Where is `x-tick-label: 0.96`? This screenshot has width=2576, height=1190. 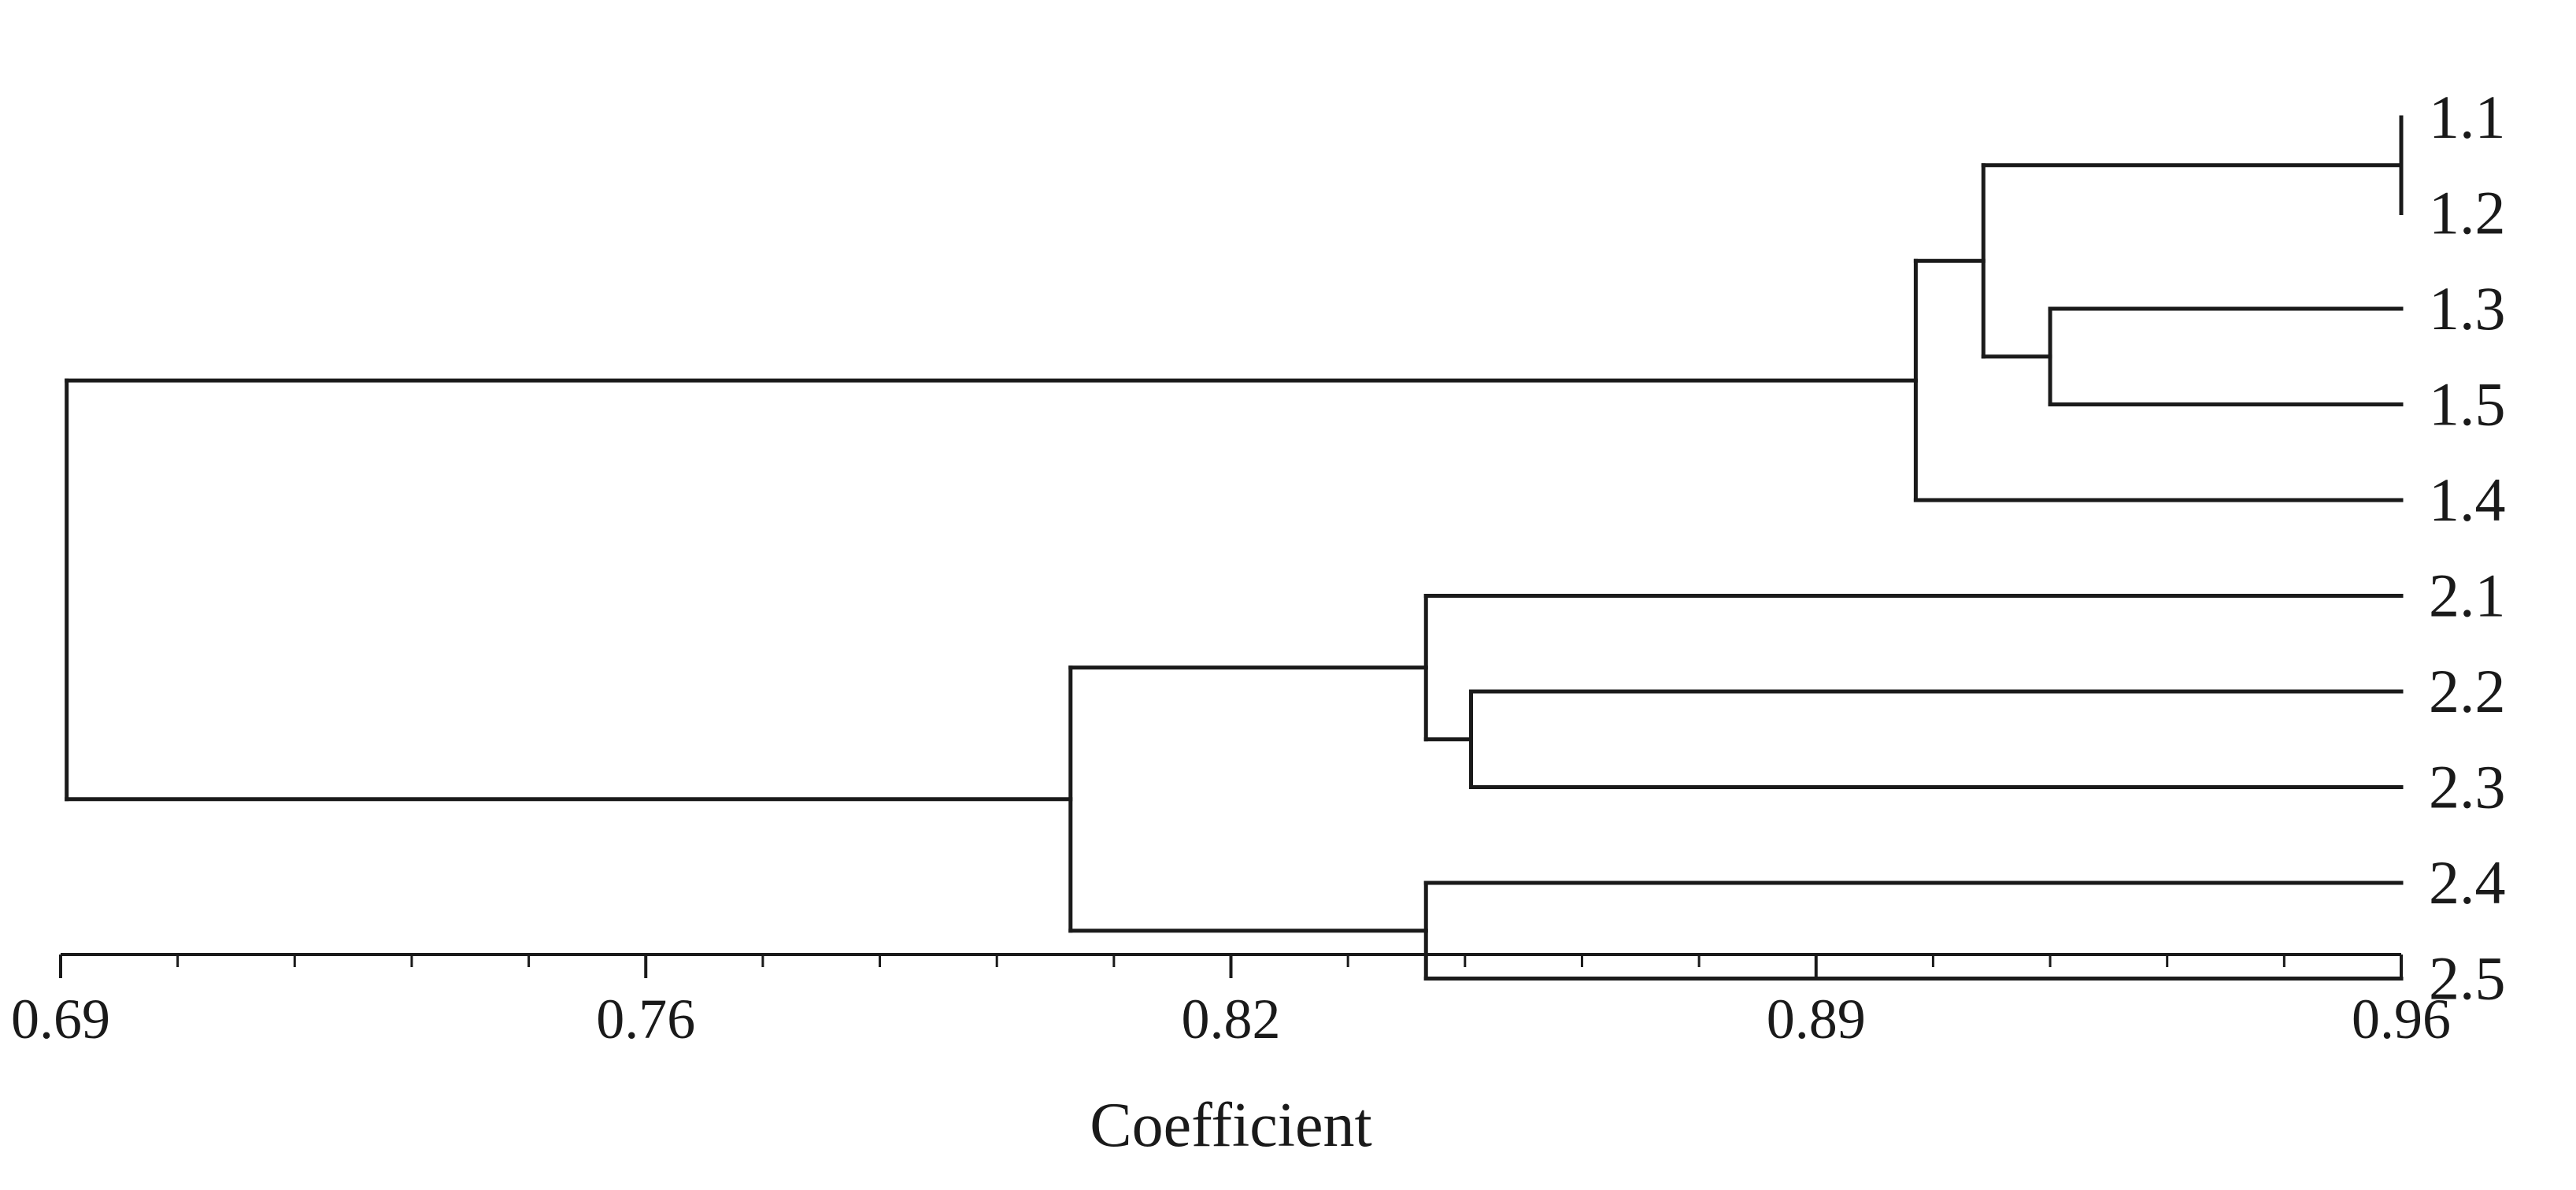 x-tick-label: 0.96 is located at coordinates (2401, 1019).